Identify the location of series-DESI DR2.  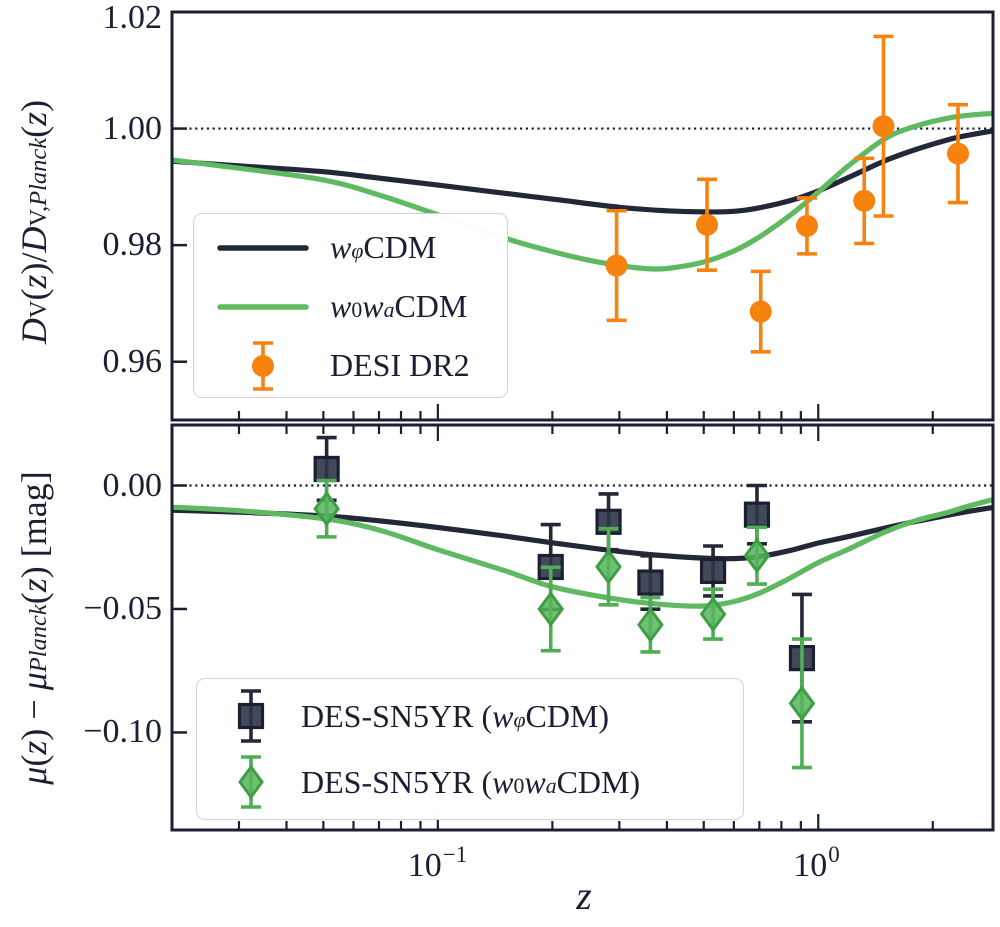
(787, 194).